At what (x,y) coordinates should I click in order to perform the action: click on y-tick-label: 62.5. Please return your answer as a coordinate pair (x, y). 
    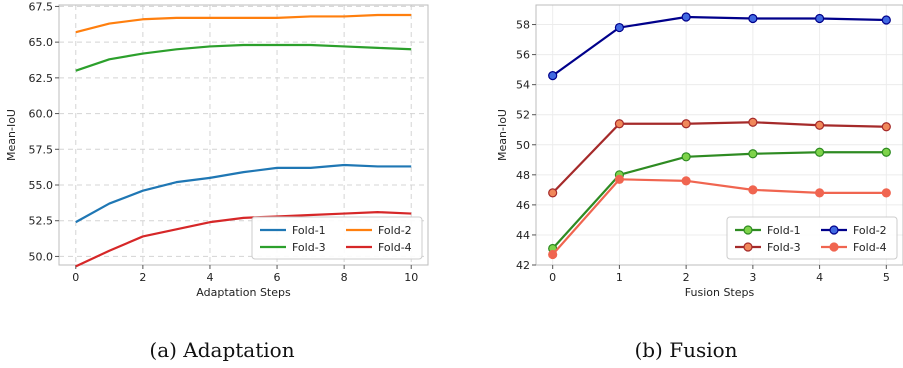
    Looking at the image, I should click on (41, 78).